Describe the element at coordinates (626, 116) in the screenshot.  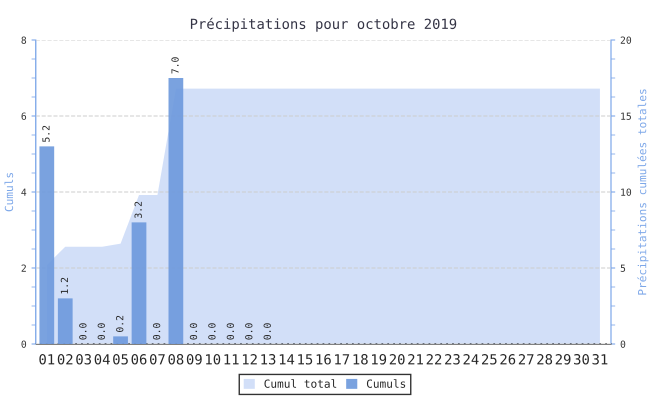
I see `y2-tick-label: 15` at that location.